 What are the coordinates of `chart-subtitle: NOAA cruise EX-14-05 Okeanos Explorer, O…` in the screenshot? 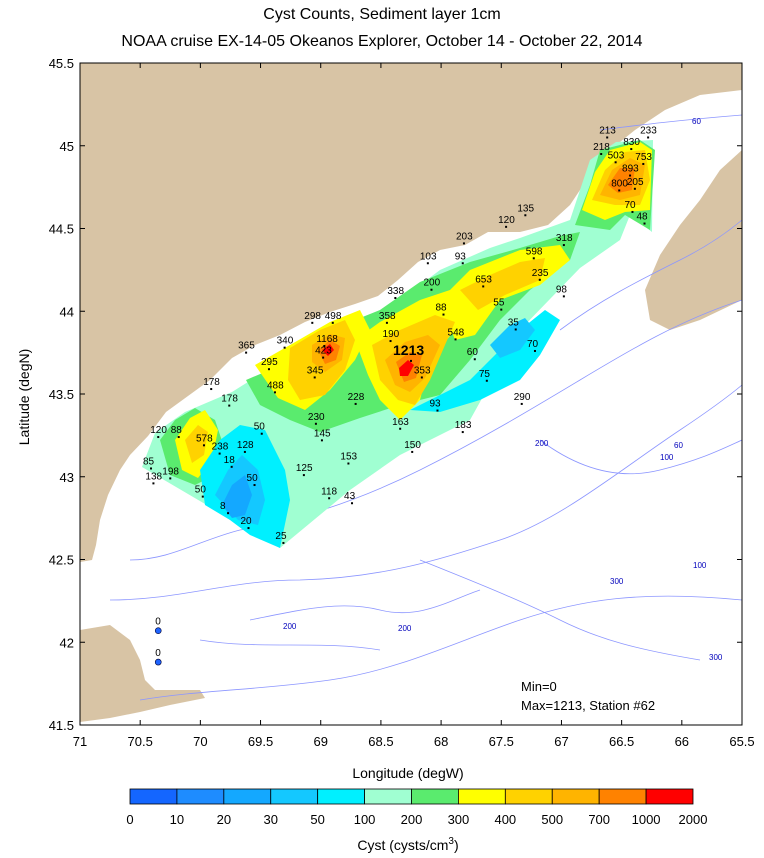 It's located at (382, 41).